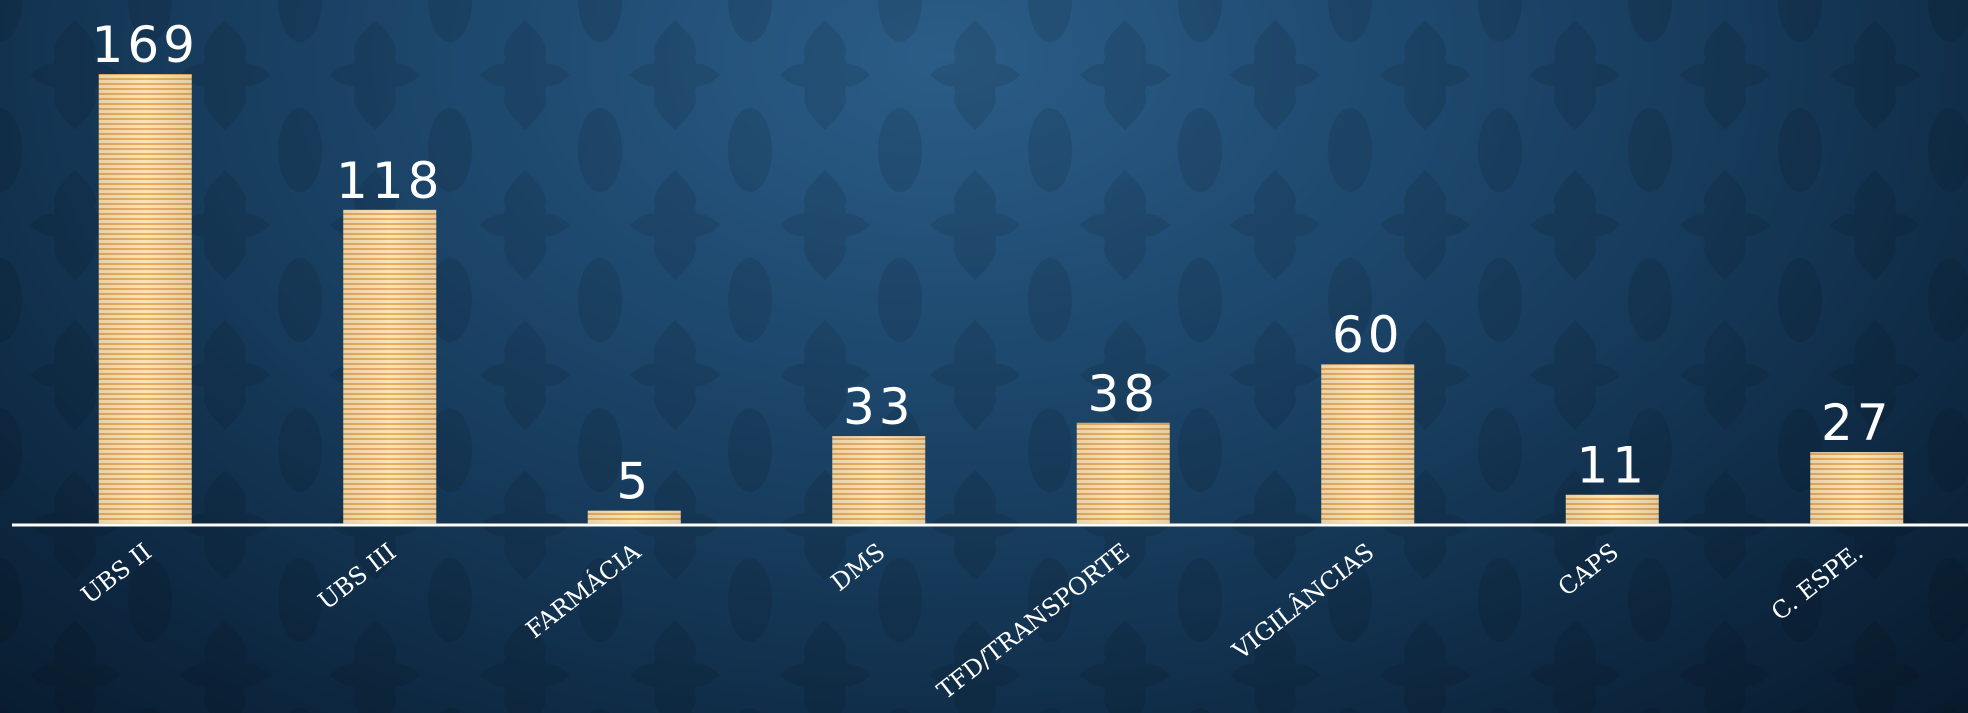  Describe the element at coordinates (634, 482) in the screenshot. I see `data-label: 5` at that location.